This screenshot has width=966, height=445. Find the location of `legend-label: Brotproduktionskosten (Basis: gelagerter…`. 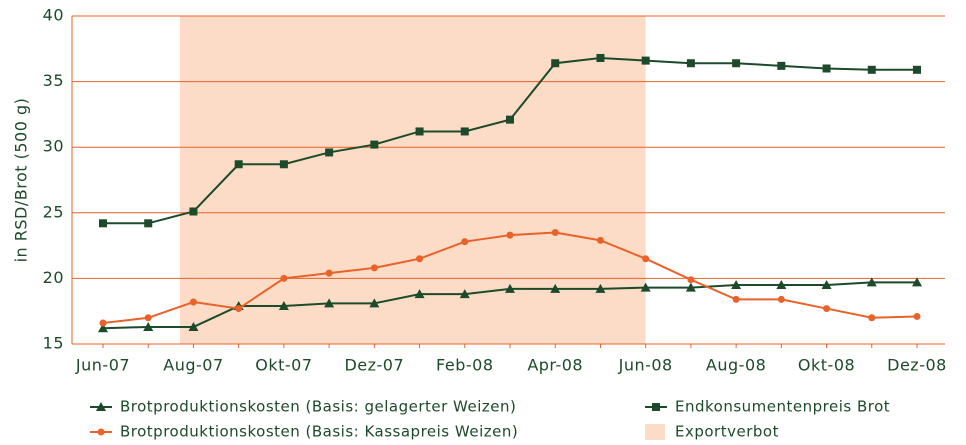

legend-label: Brotproduktionskosten (Basis: gelagerter… is located at coordinates (318, 407).